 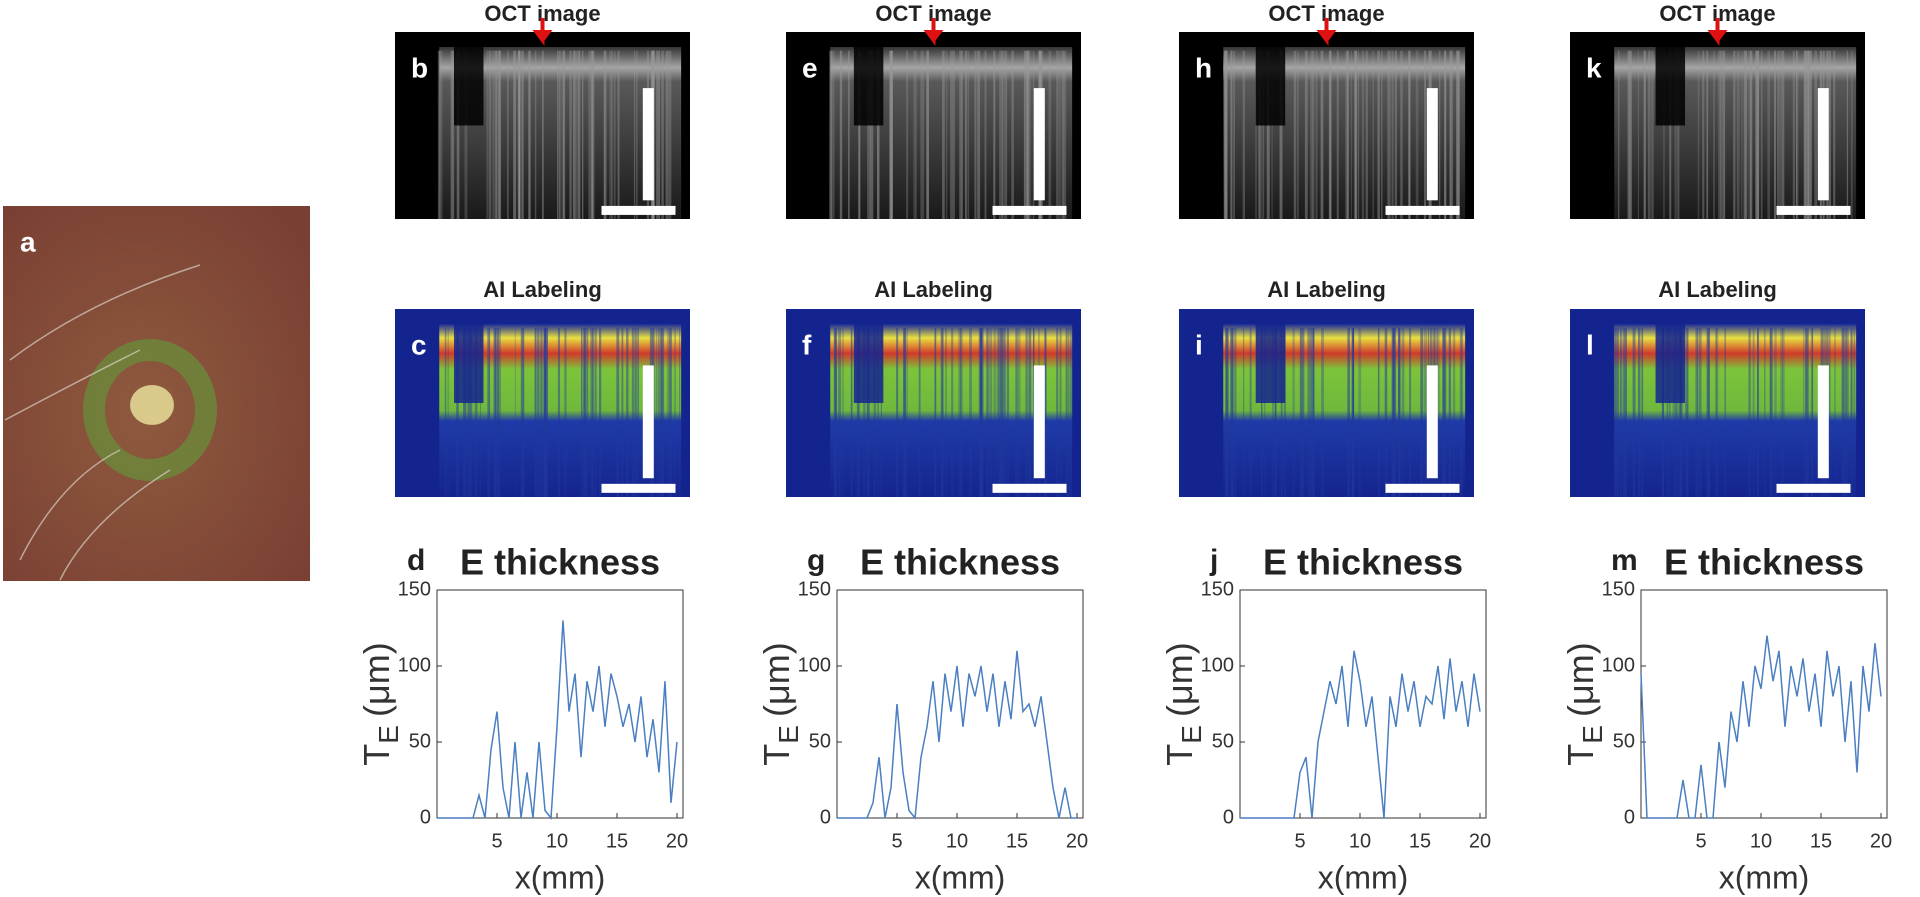 What do you see at coordinates (810, 67) in the screenshot?
I see `panel-label: e` at bounding box center [810, 67].